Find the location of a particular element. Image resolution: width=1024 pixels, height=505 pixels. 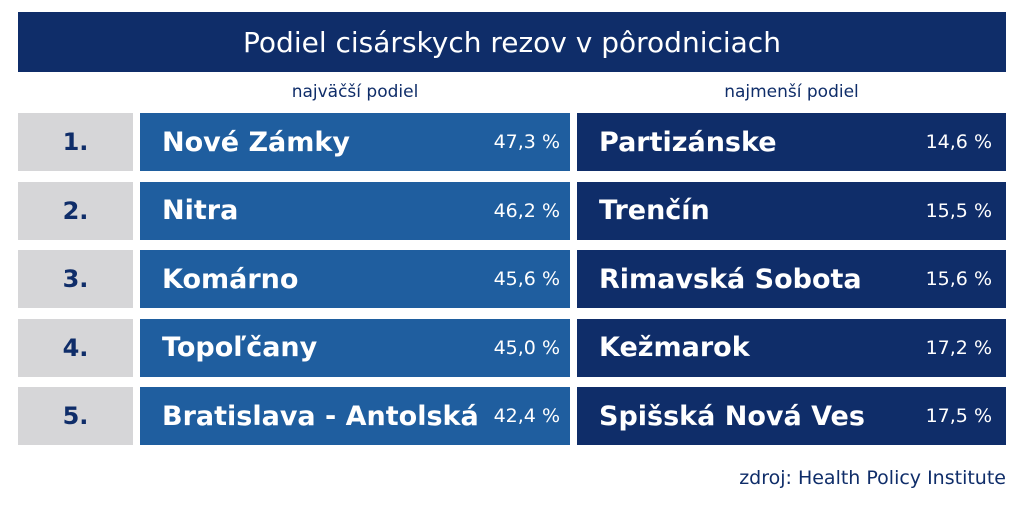

share-value: 17,5 % is located at coordinates (958, 416).